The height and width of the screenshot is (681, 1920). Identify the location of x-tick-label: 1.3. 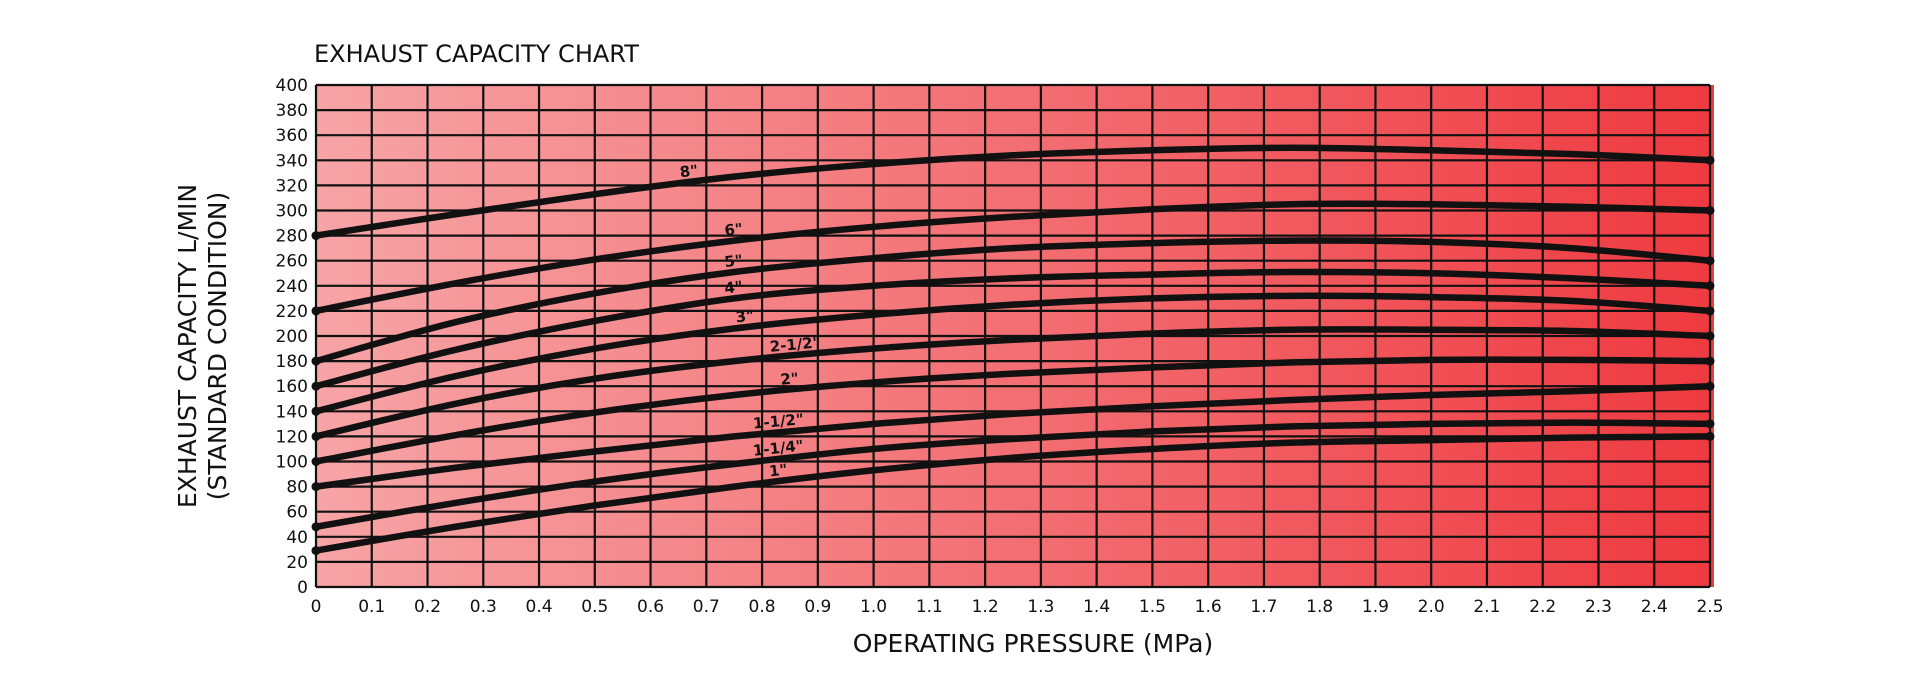
(1040, 607).